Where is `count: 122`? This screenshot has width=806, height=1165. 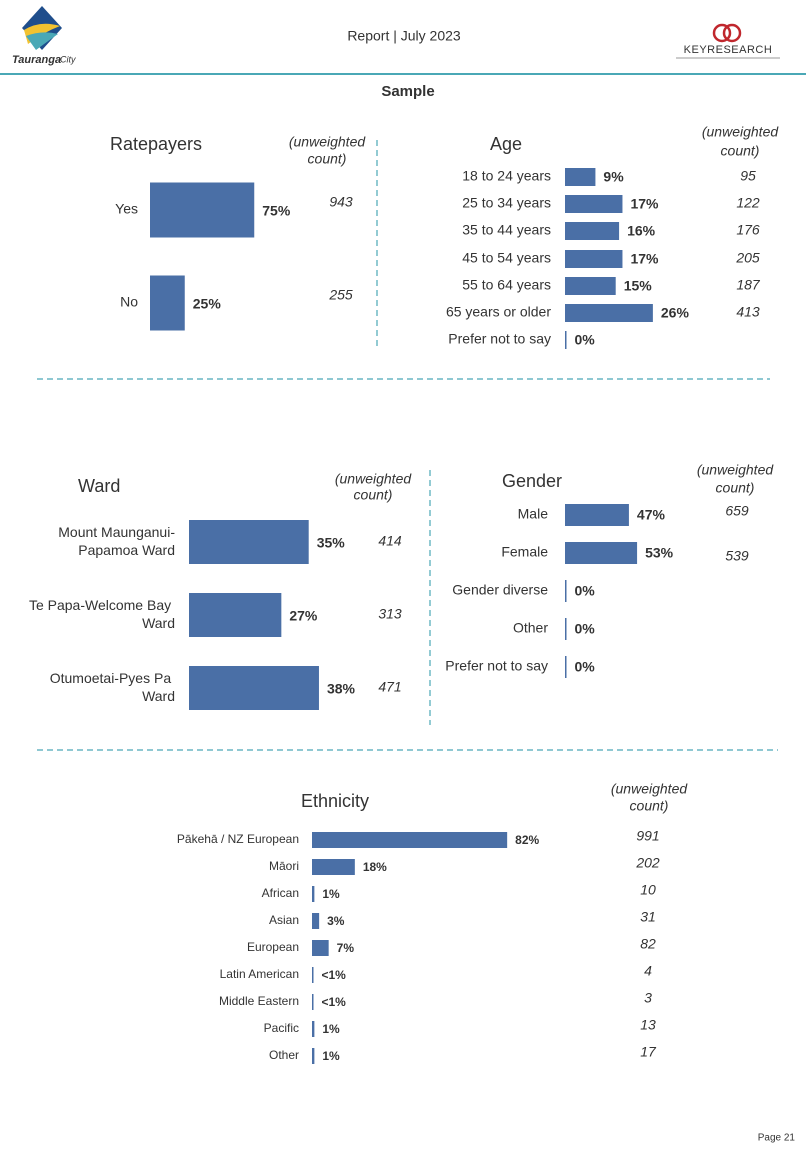
count: 122 is located at coordinates (748, 203).